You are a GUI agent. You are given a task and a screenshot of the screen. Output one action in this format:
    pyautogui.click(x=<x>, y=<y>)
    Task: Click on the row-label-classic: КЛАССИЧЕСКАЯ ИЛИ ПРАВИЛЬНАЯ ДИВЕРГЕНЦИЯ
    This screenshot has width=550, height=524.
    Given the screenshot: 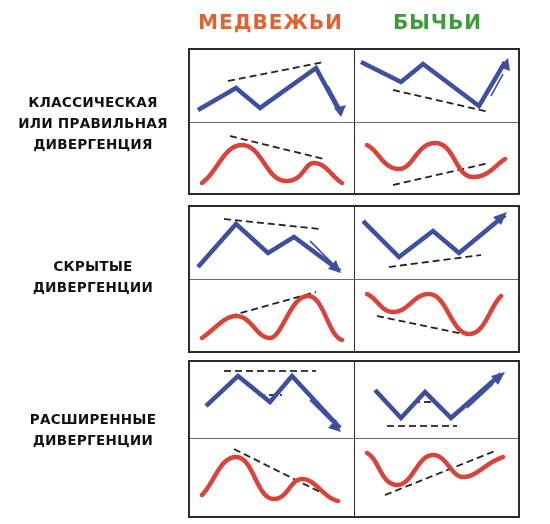 What is the action you would take?
    pyautogui.click(x=93, y=124)
    